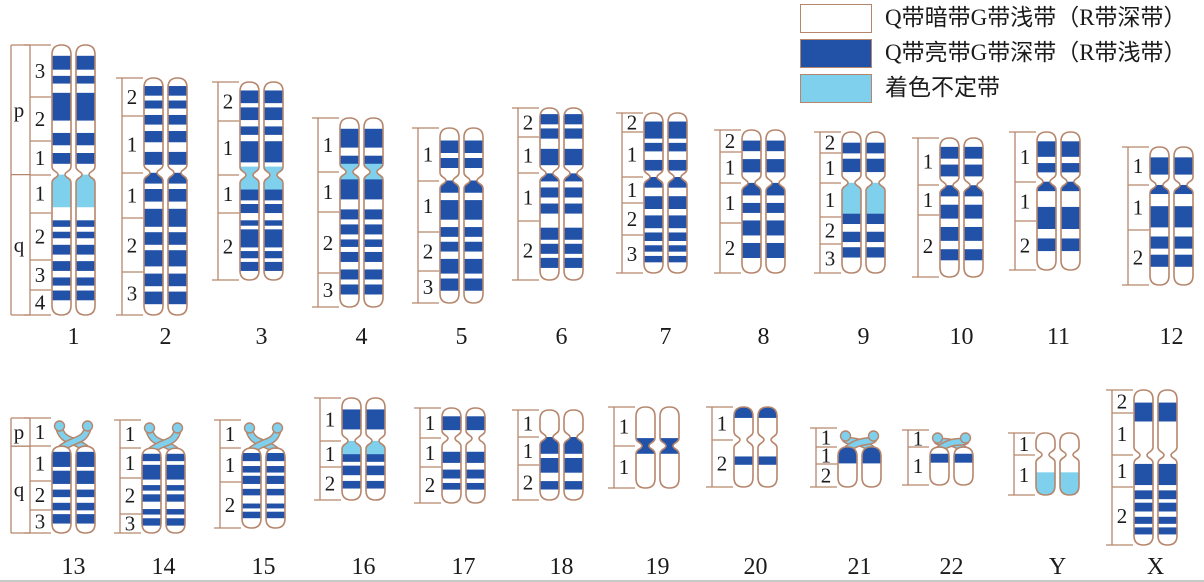  Describe the element at coordinates (362, 337) in the screenshot. I see `chromosome-number: 4` at that location.